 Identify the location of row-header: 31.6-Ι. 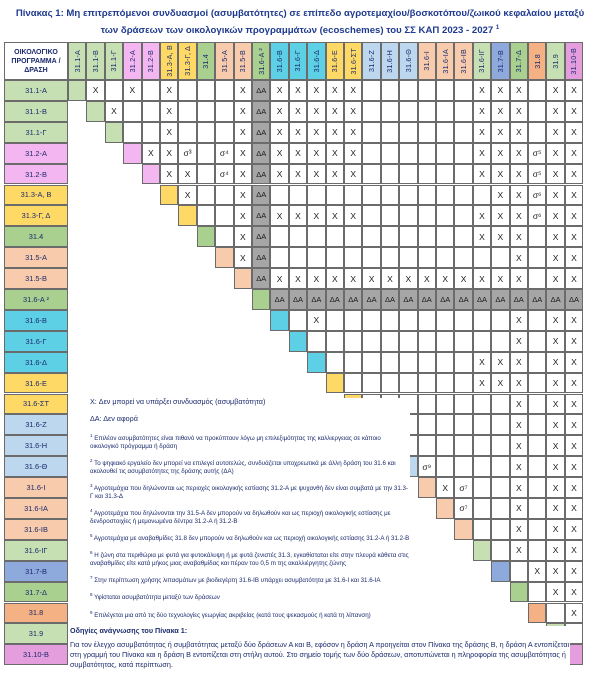
(36, 487).